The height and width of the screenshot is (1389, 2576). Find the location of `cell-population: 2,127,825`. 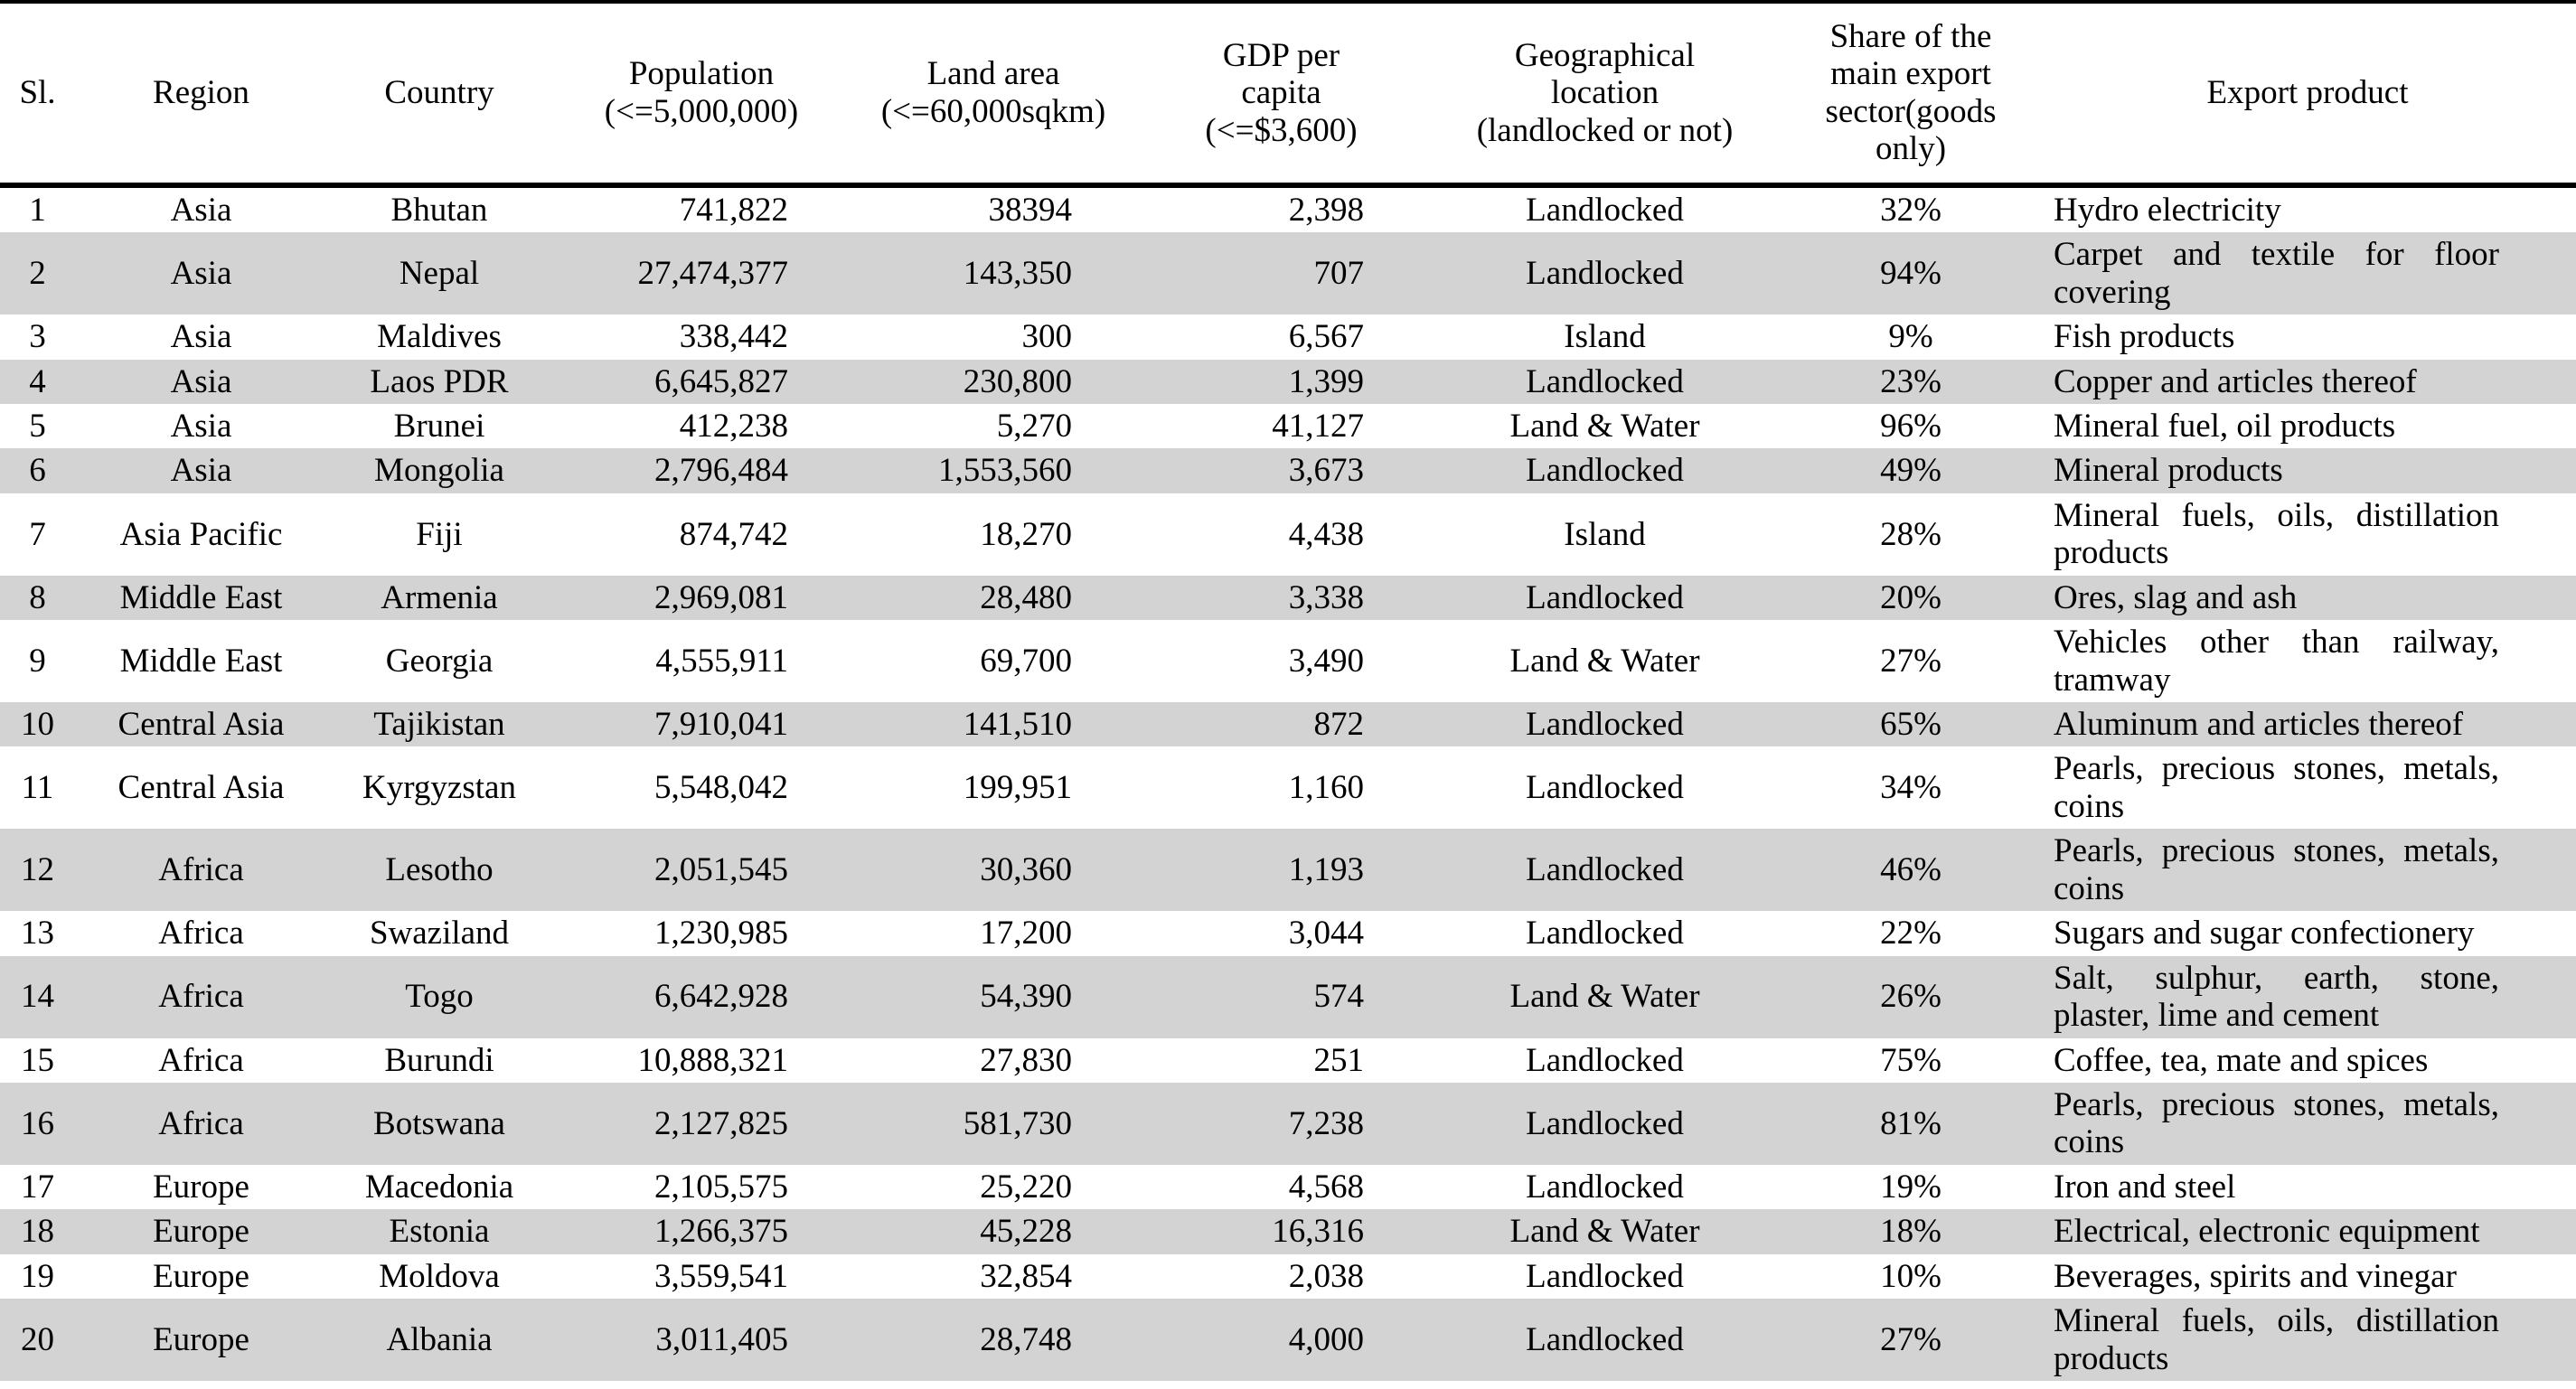

cell-population: 2,127,825 is located at coordinates (721, 1123).